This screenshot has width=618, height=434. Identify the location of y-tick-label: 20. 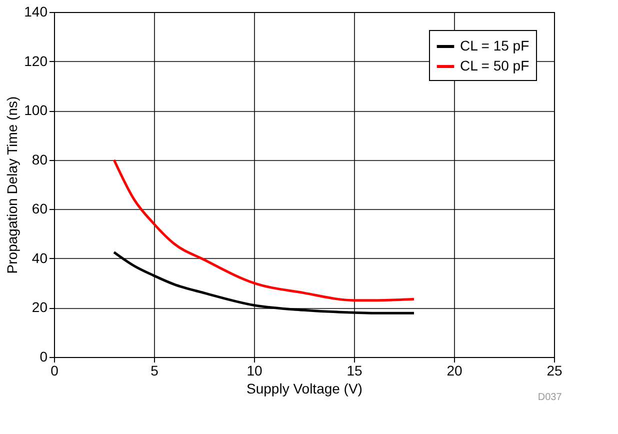
(40, 307).